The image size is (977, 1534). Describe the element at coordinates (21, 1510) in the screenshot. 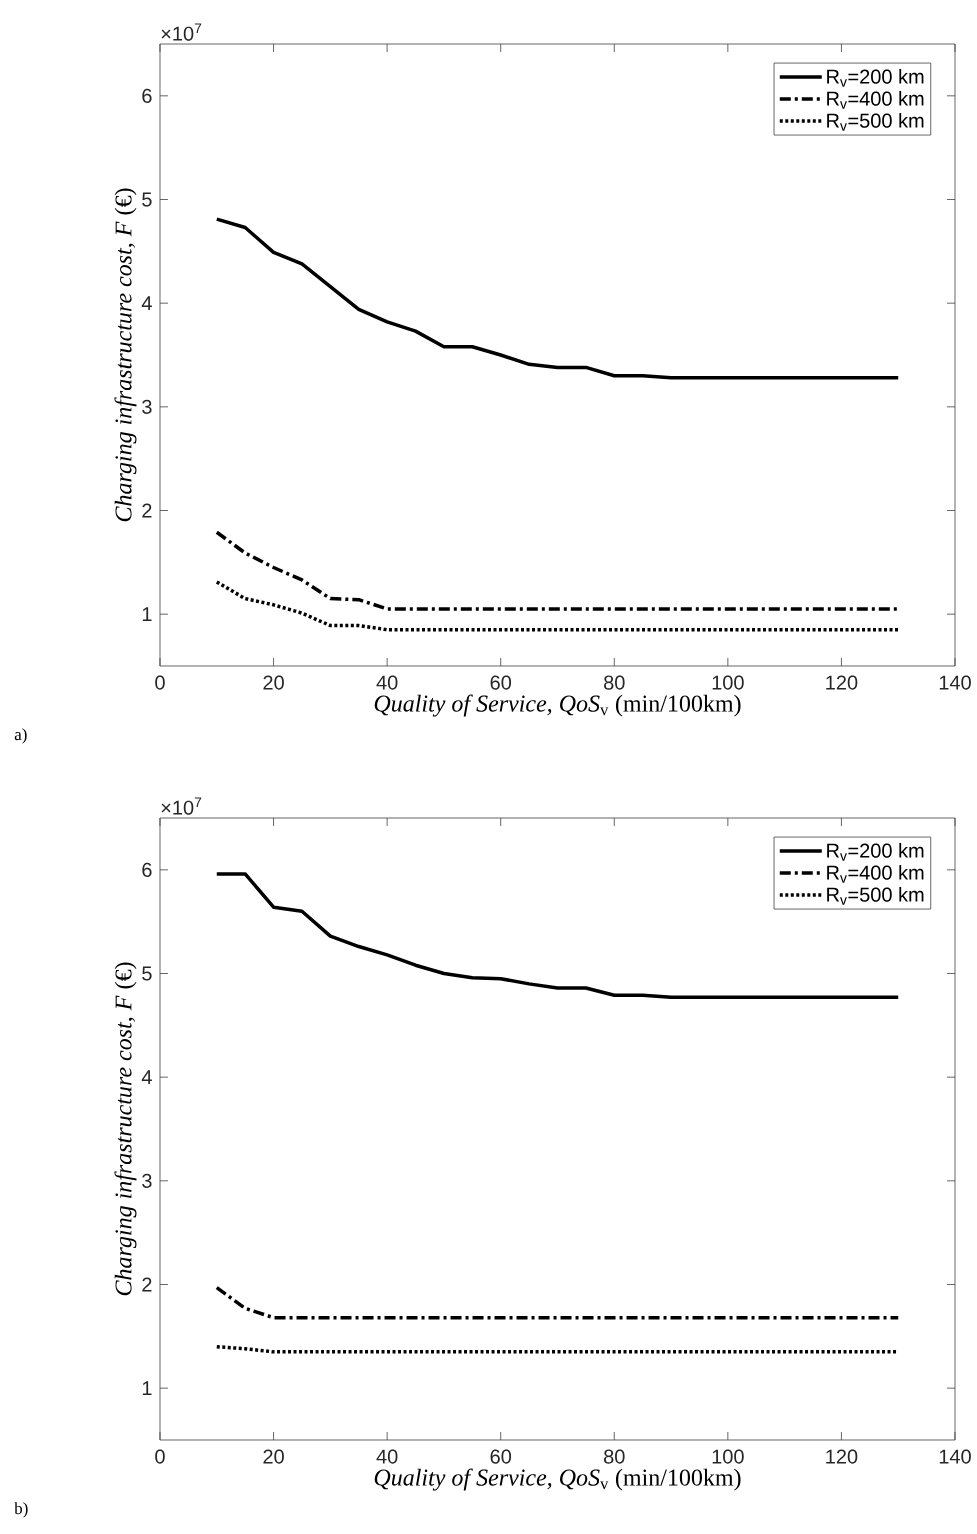

I see `text: b)` at that location.